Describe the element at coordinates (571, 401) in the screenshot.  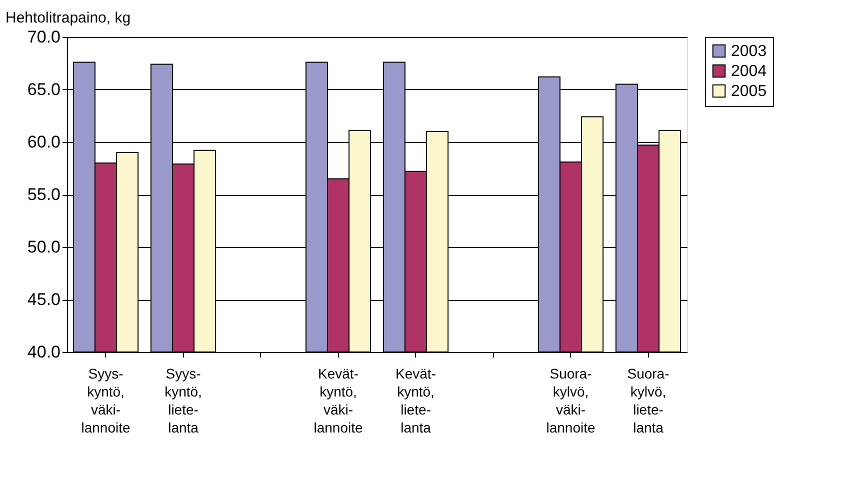
I see `x-tick-label: Suora- kylvö, väki- lannoite` at that location.